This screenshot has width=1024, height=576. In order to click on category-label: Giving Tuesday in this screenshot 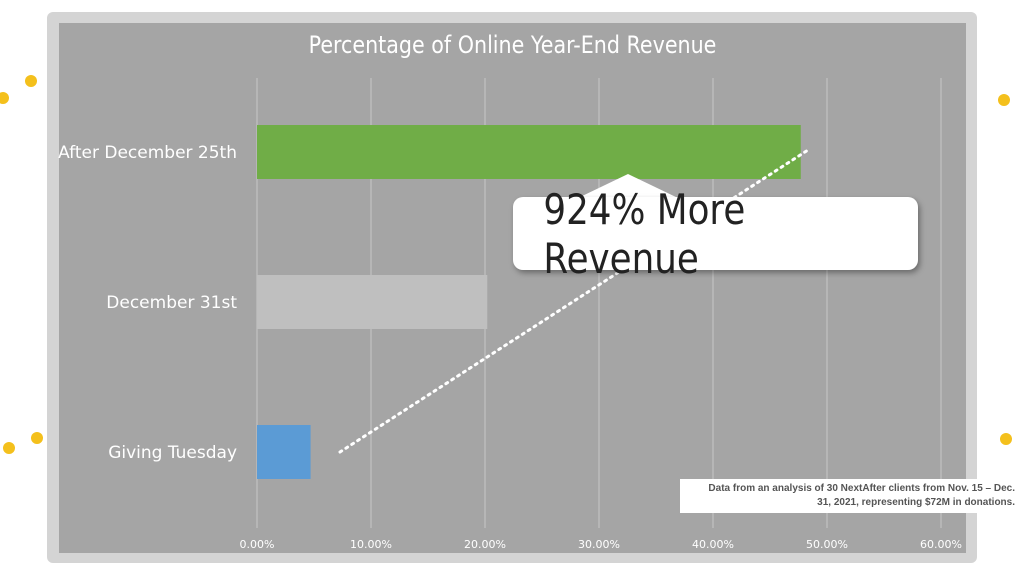, I will do `click(172, 453)`.